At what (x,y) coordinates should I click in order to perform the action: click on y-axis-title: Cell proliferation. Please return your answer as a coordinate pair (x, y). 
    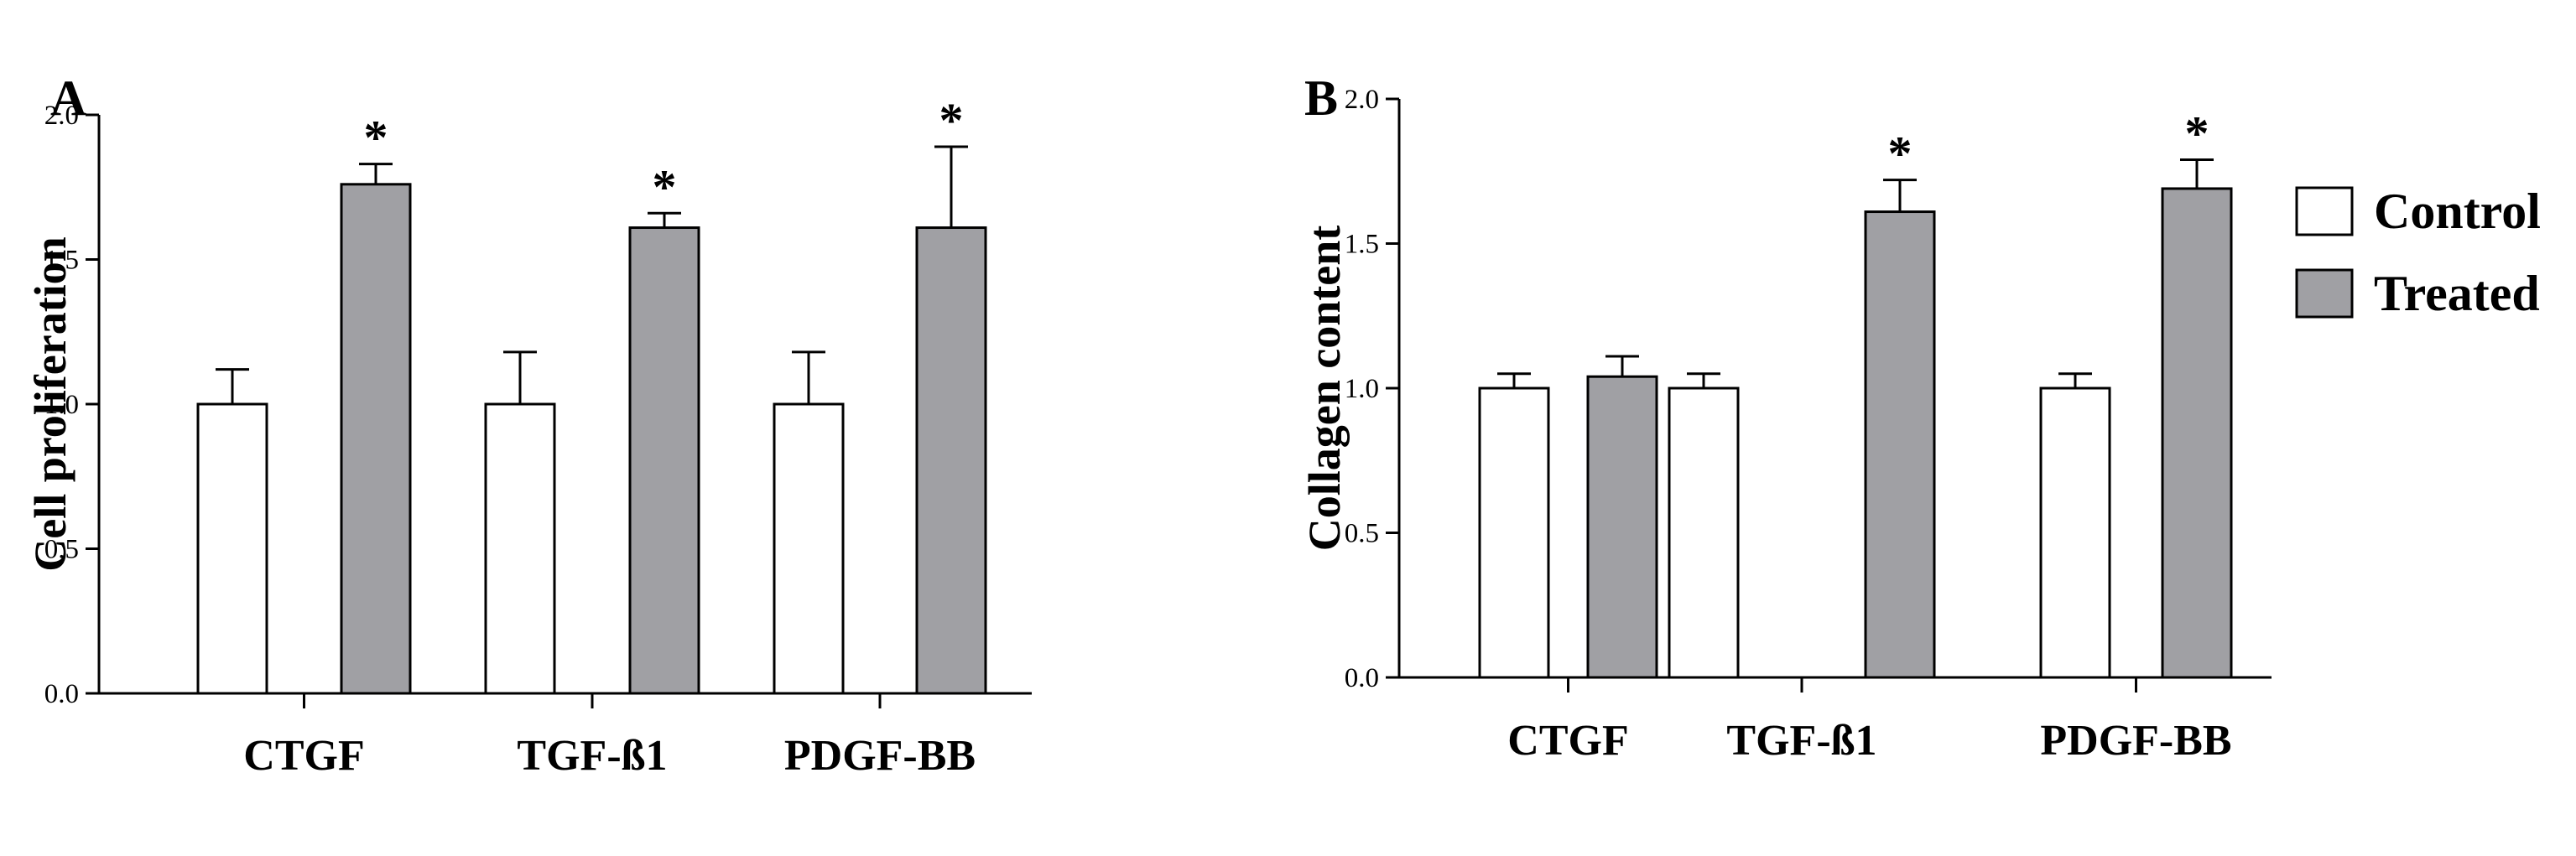
    Looking at the image, I should click on (50, 403).